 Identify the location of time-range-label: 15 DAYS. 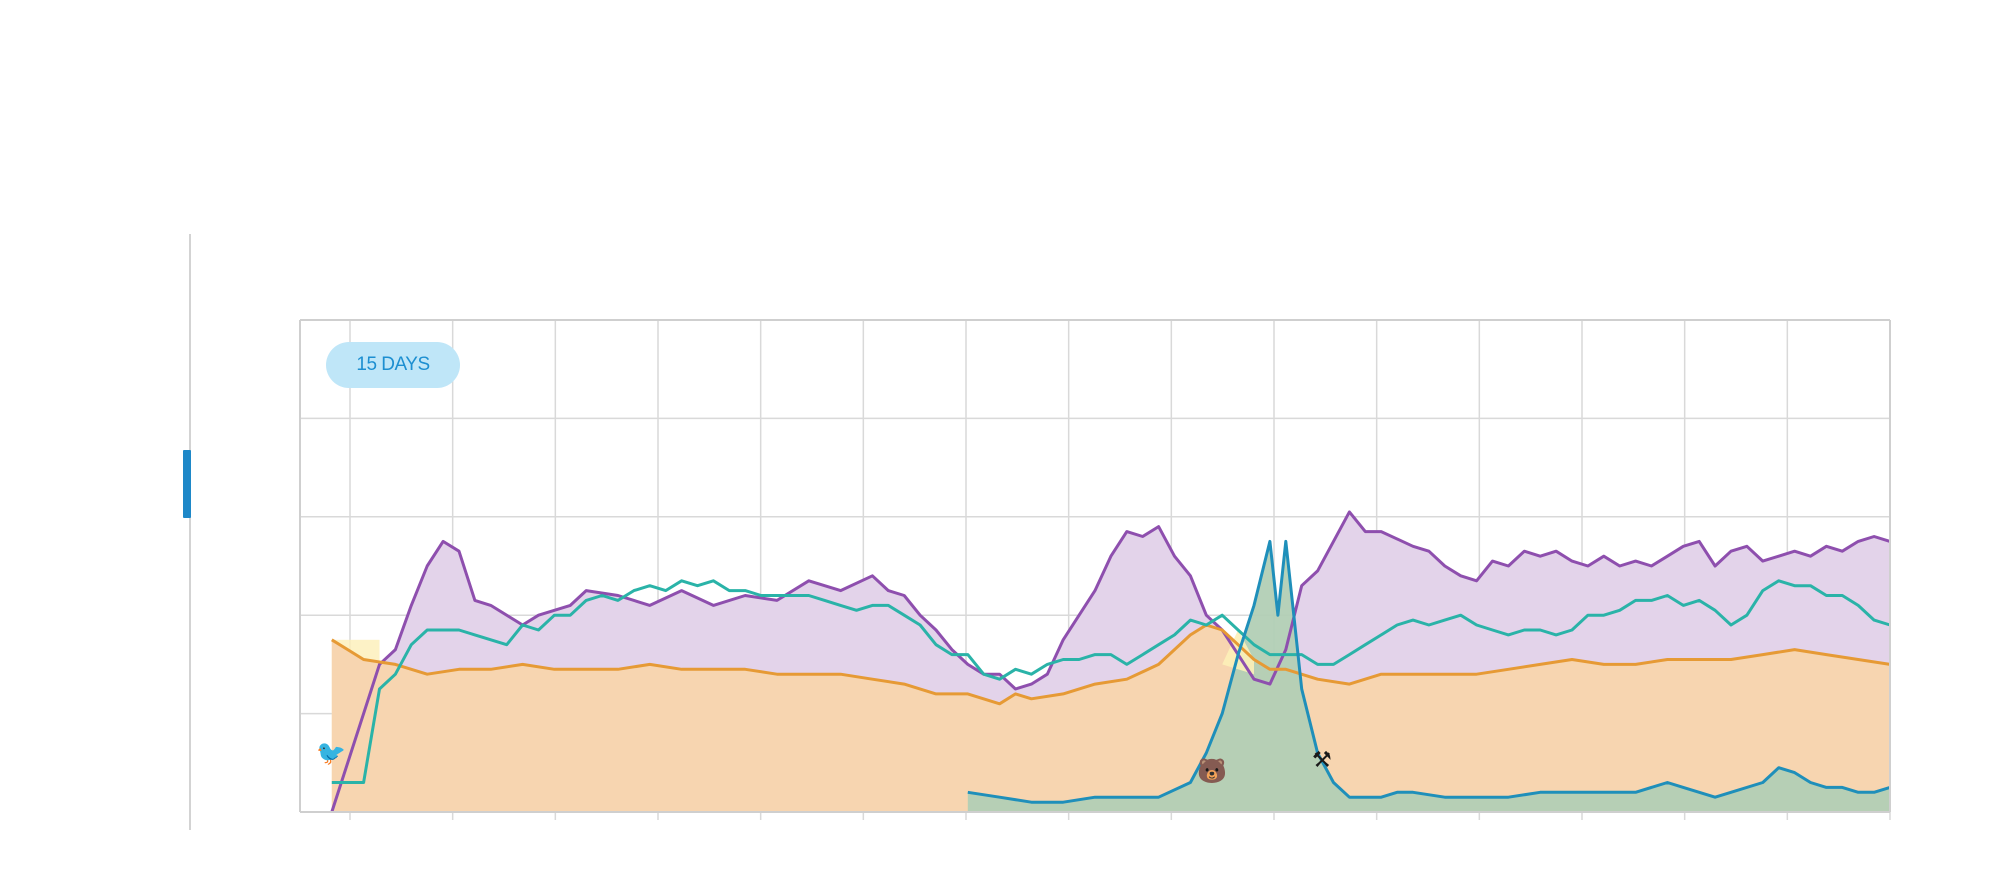
(393, 364).